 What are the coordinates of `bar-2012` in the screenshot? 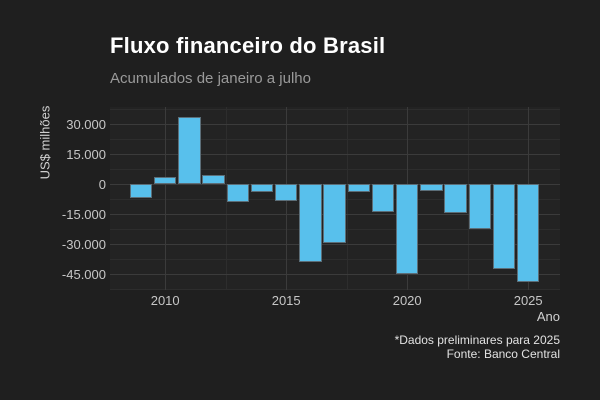 It's located at (213, 179).